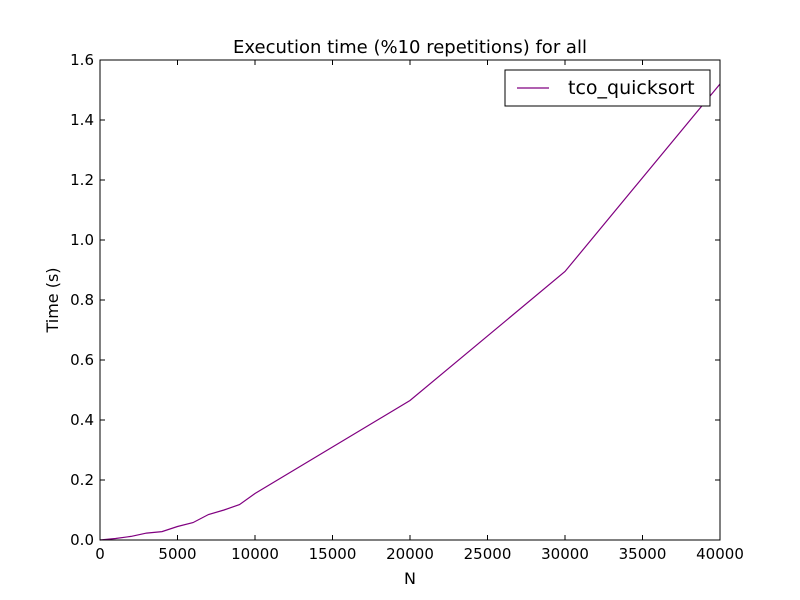 The image size is (800, 600). I want to click on y-axis-label: Time (s), so click(52, 300).